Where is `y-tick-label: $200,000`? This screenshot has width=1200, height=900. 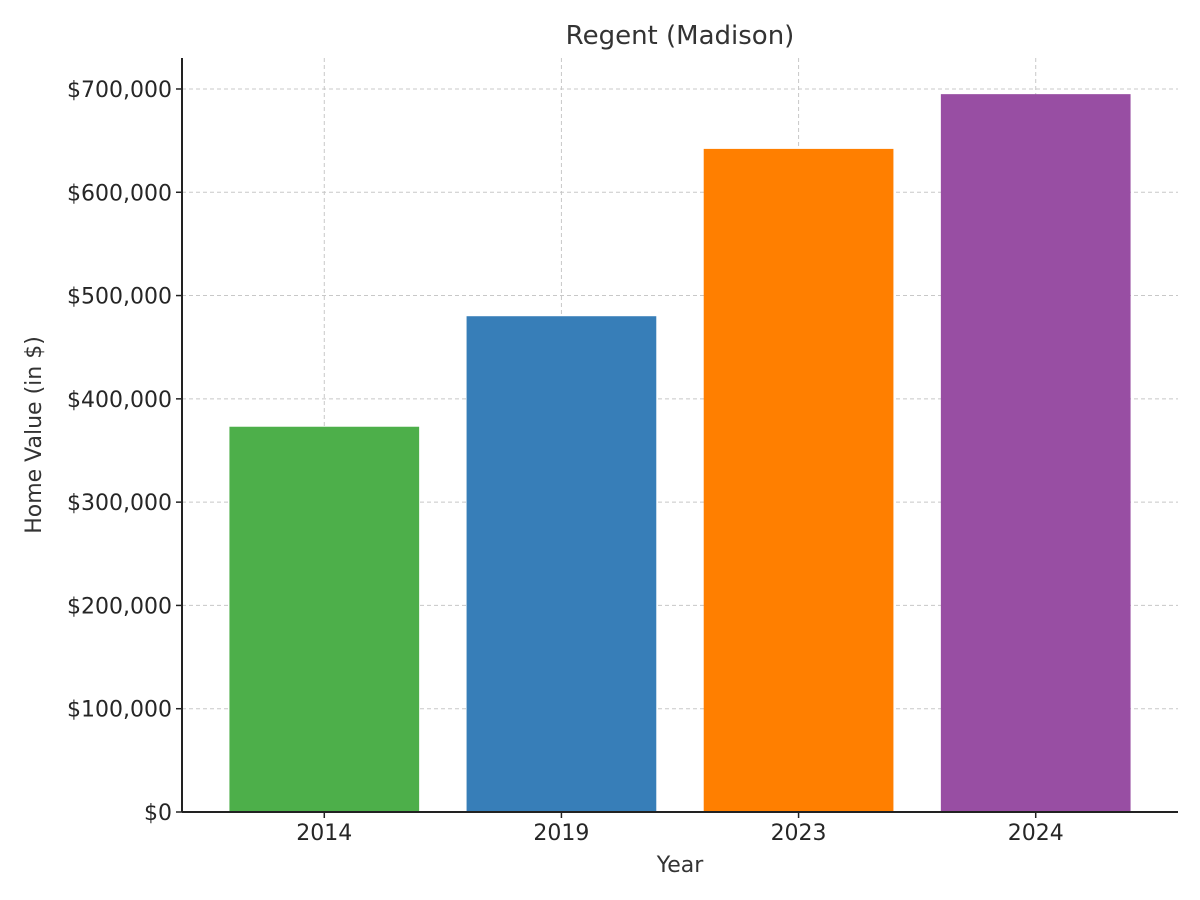
y-tick-label: $200,000 is located at coordinates (119, 606).